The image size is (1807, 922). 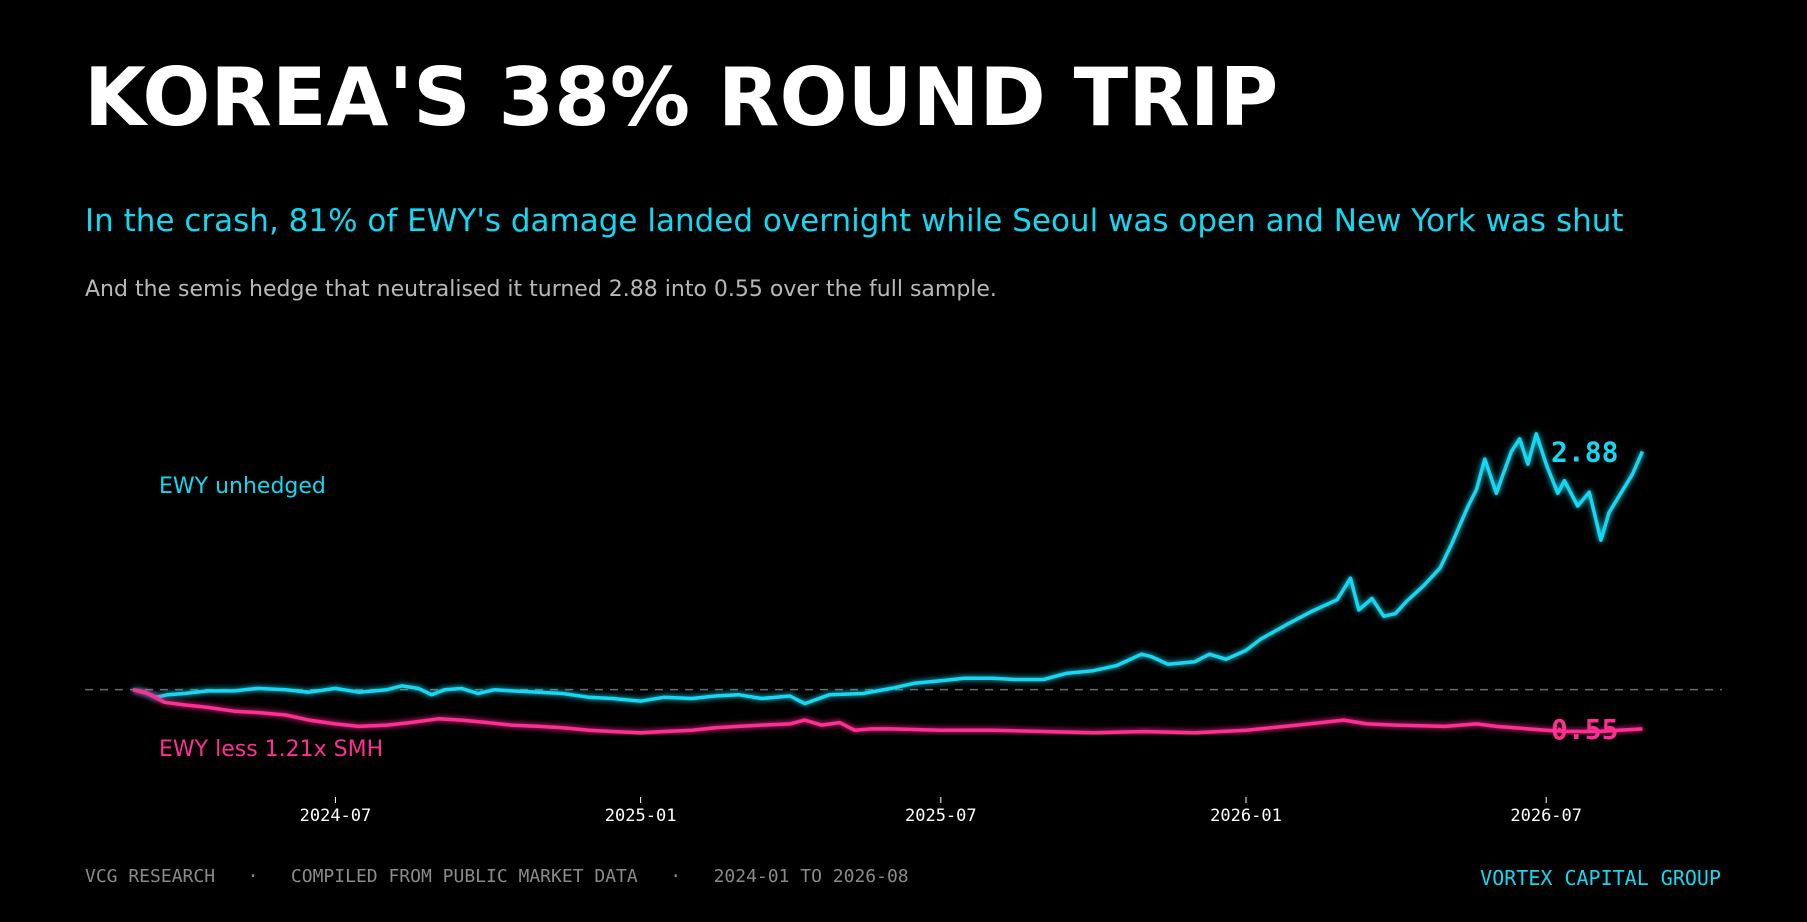 I want to click on x-tick-label: 2026-01, so click(x=1246, y=816).